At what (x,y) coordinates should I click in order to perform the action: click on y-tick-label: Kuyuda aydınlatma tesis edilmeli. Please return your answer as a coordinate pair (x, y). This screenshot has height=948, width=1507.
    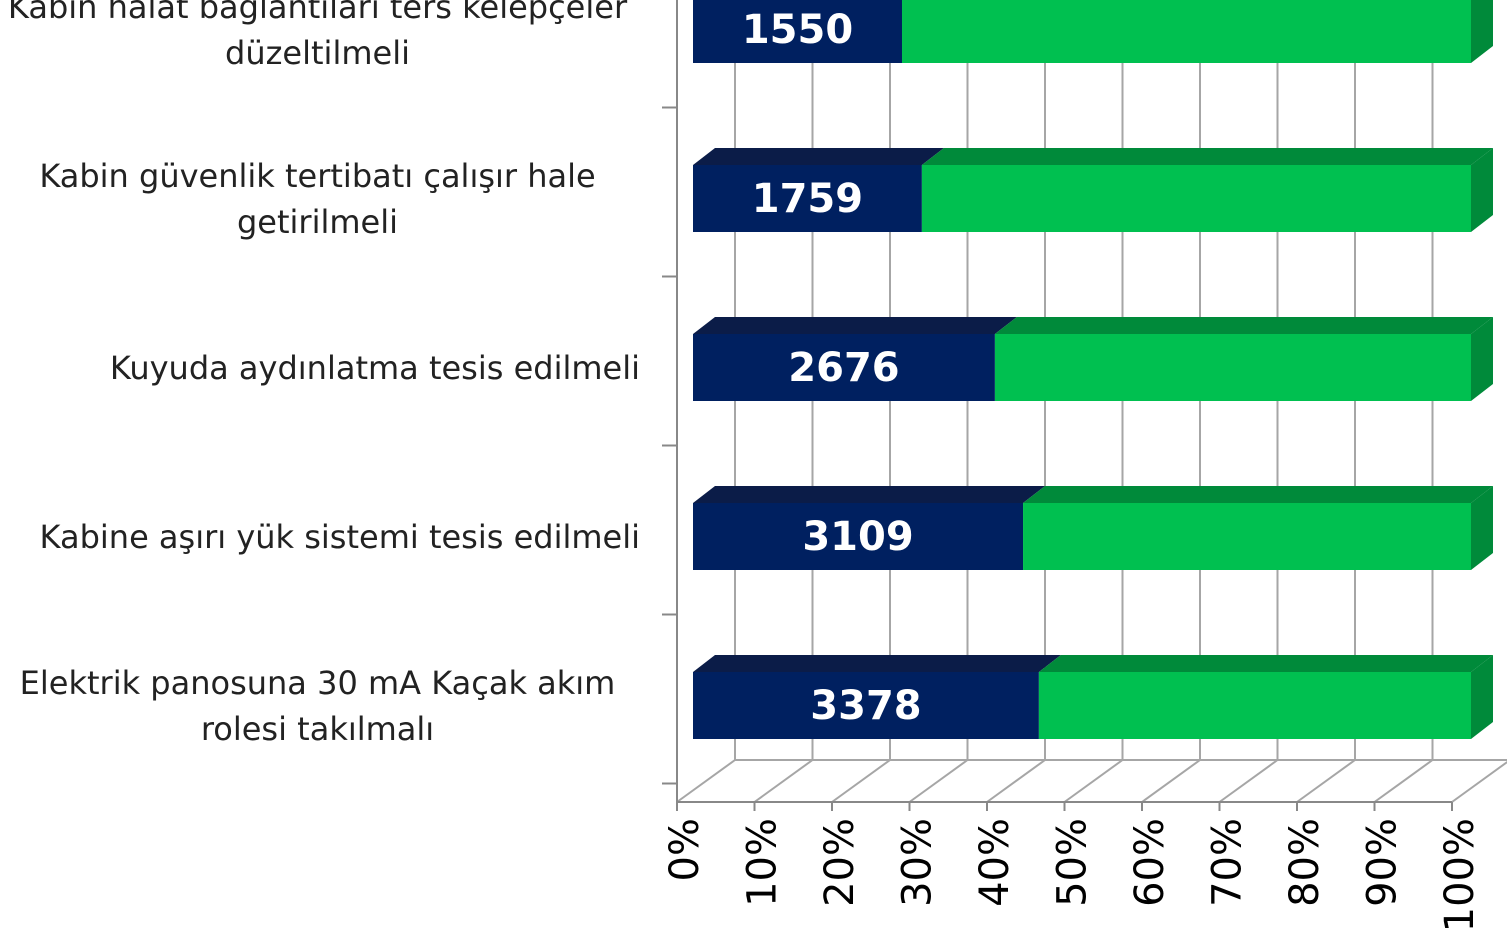
    Looking at the image, I should click on (374, 368).